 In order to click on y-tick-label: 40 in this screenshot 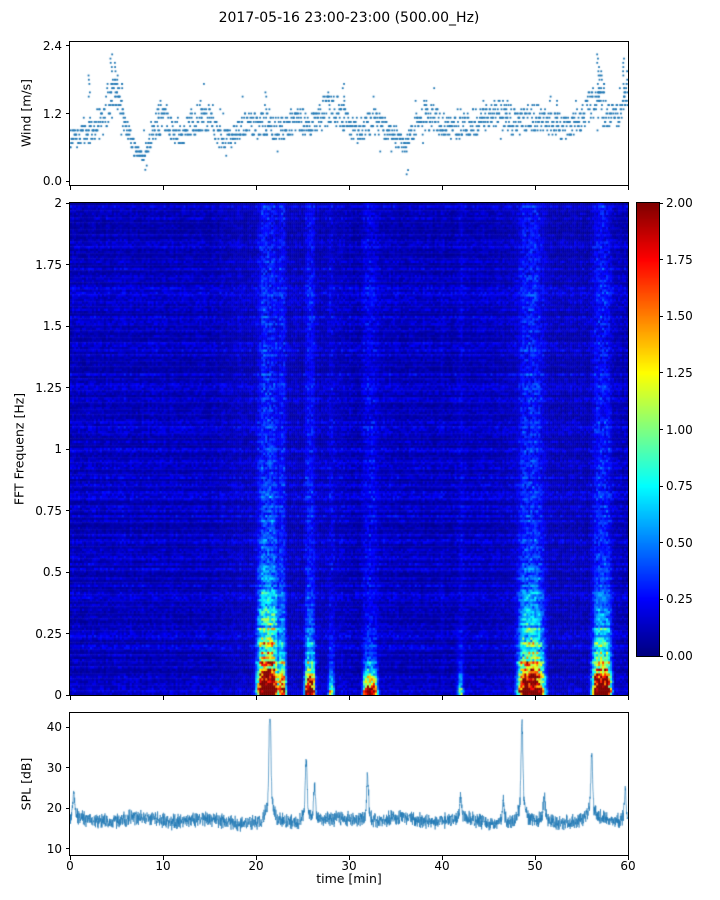, I will do `click(54, 727)`.